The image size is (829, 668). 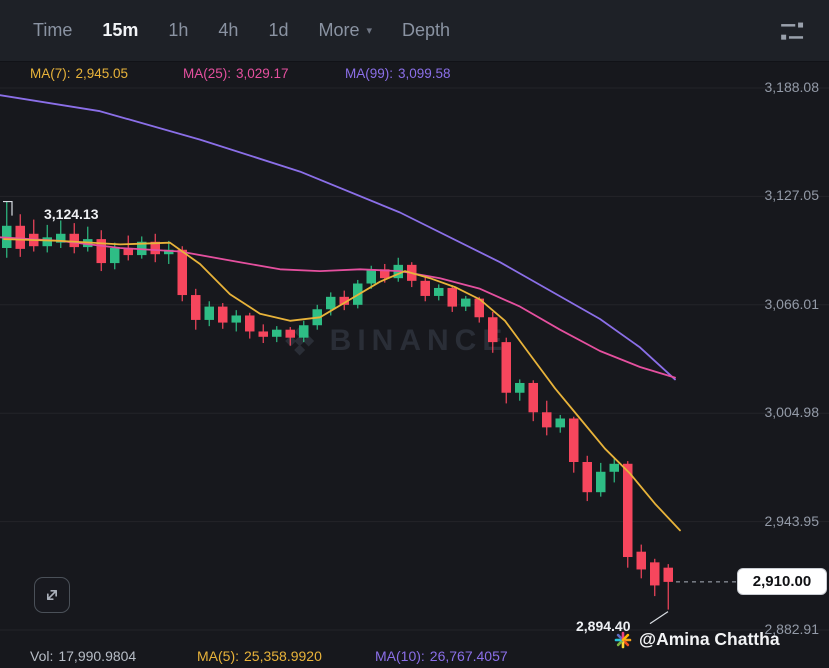 I want to click on price-axis-label: 2,882.91, so click(x=792, y=629).